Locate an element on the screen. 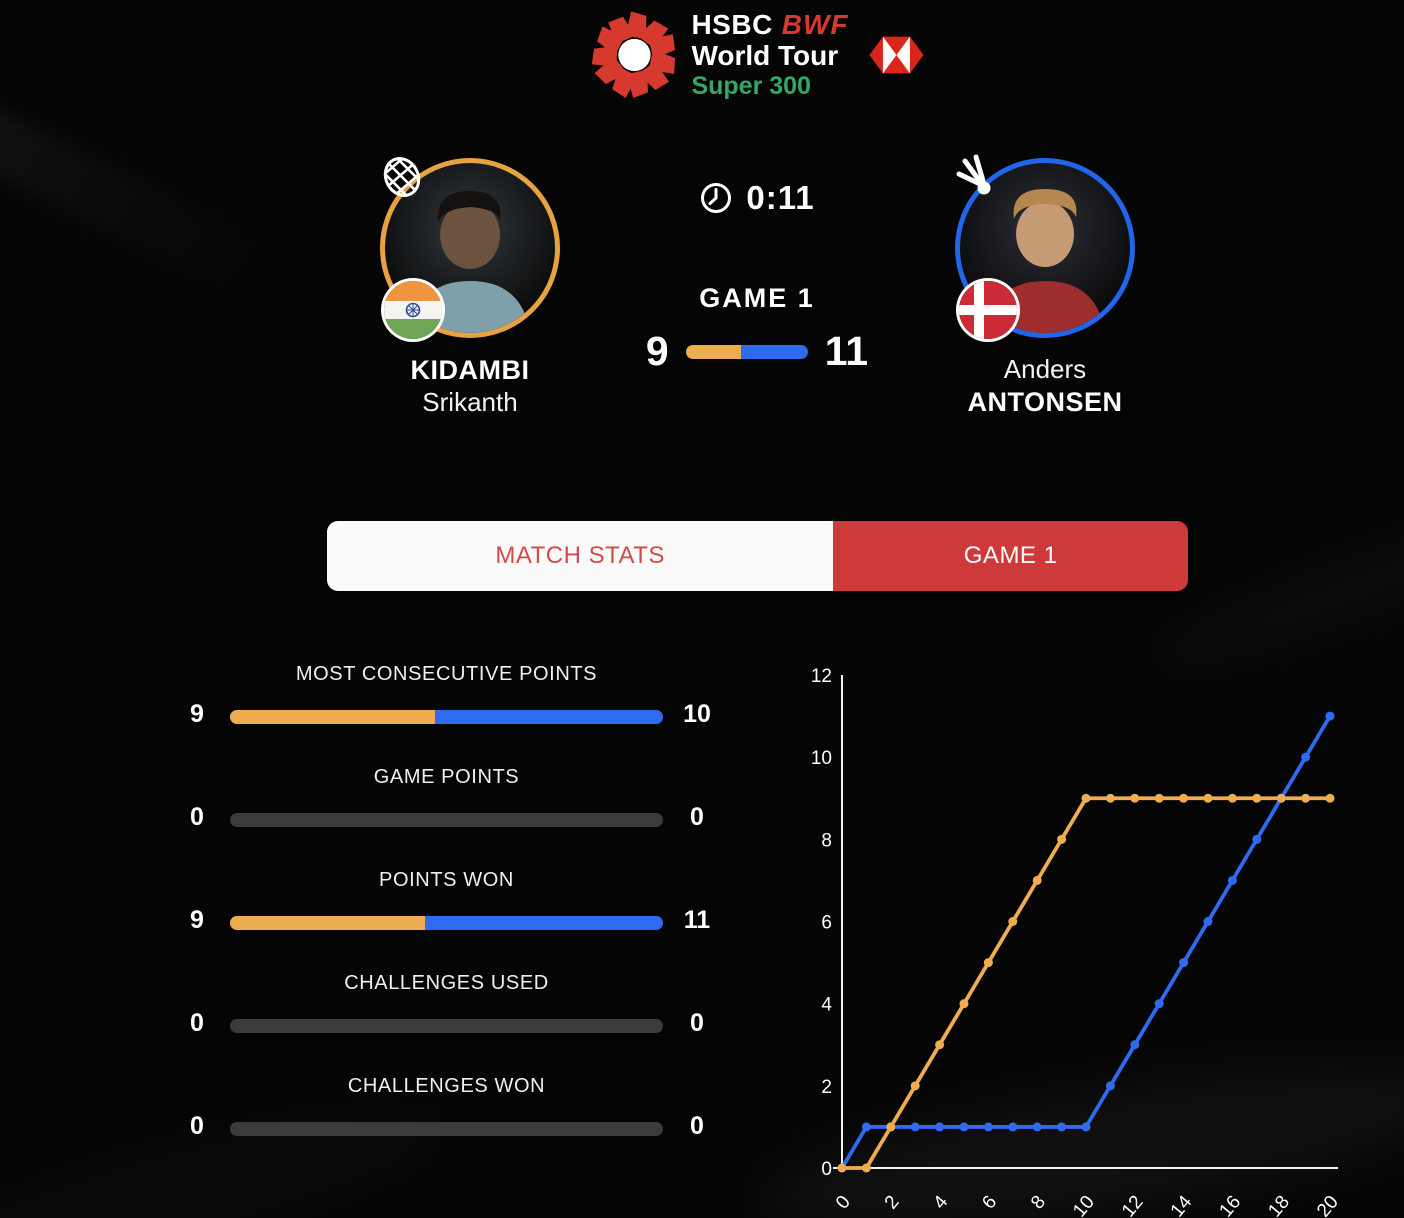 The image size is (1404, 1218). tier-label: Super 300 is located at coordinates (751, 86).